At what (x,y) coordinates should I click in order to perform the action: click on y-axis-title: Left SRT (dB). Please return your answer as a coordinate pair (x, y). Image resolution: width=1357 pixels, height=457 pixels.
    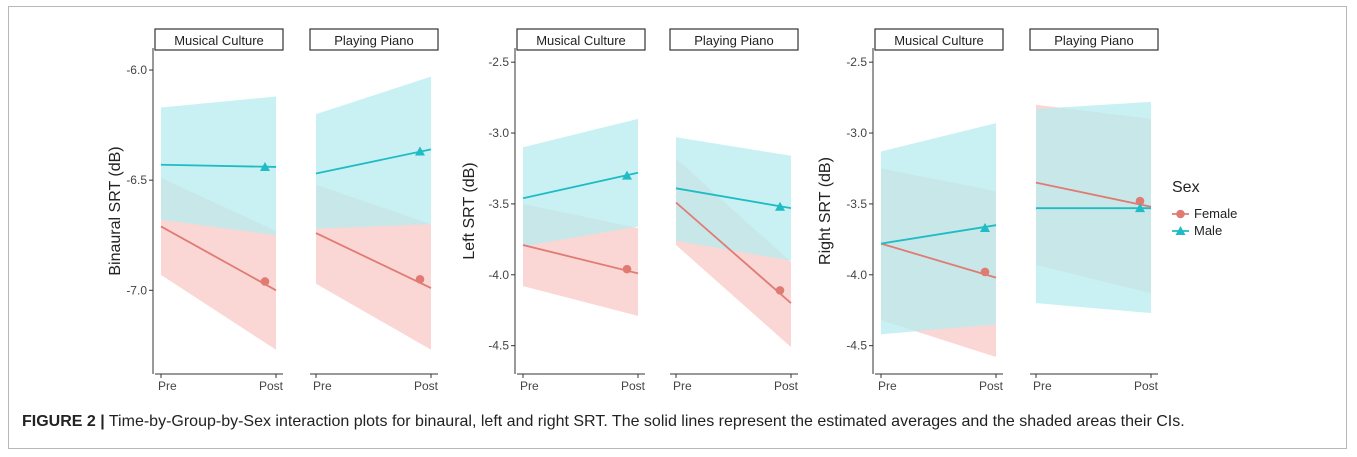
    Looking at the image, I should click on (469, 210).